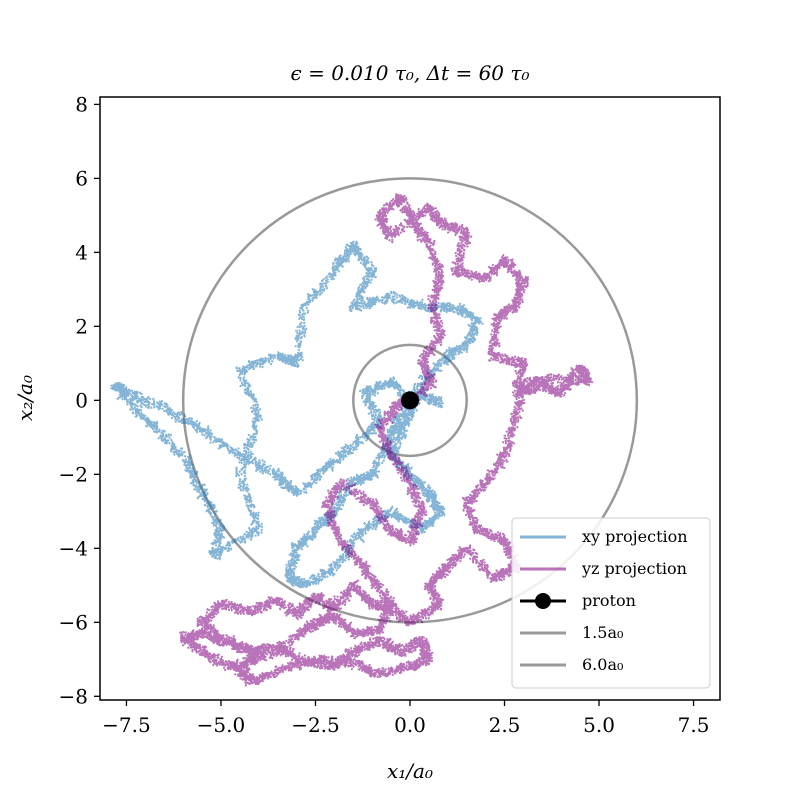 This screenshot has width=800, height=800. What do you see at coordinates (634, 568) in the screenshot?
I see `legend-label: yz projection` at bounding box center [634, 568].